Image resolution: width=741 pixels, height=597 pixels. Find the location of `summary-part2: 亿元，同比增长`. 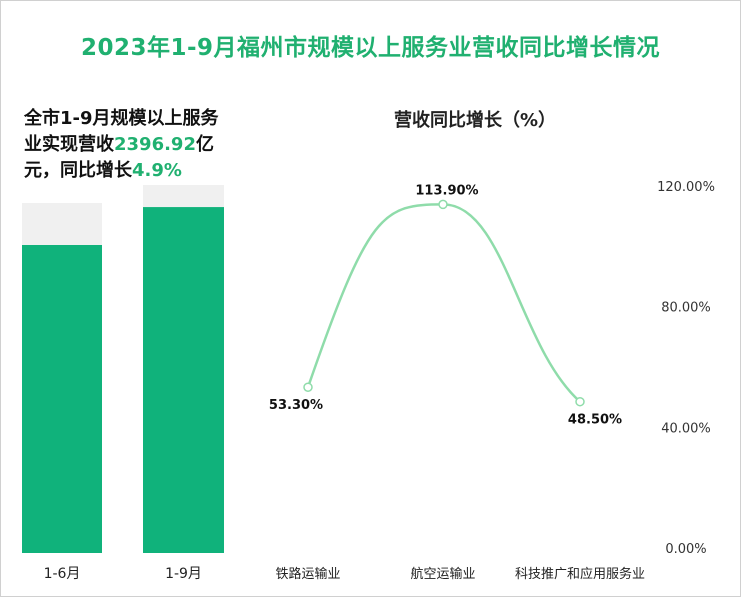

summary-part2: 亿元，同比增长 is located at coordinates (119, 157).